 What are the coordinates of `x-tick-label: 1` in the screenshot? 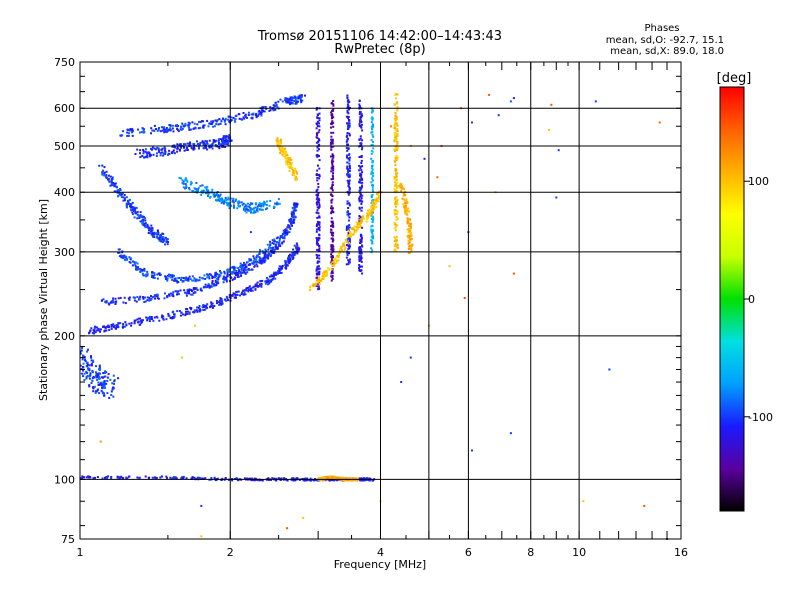 It's located at (80, 552).